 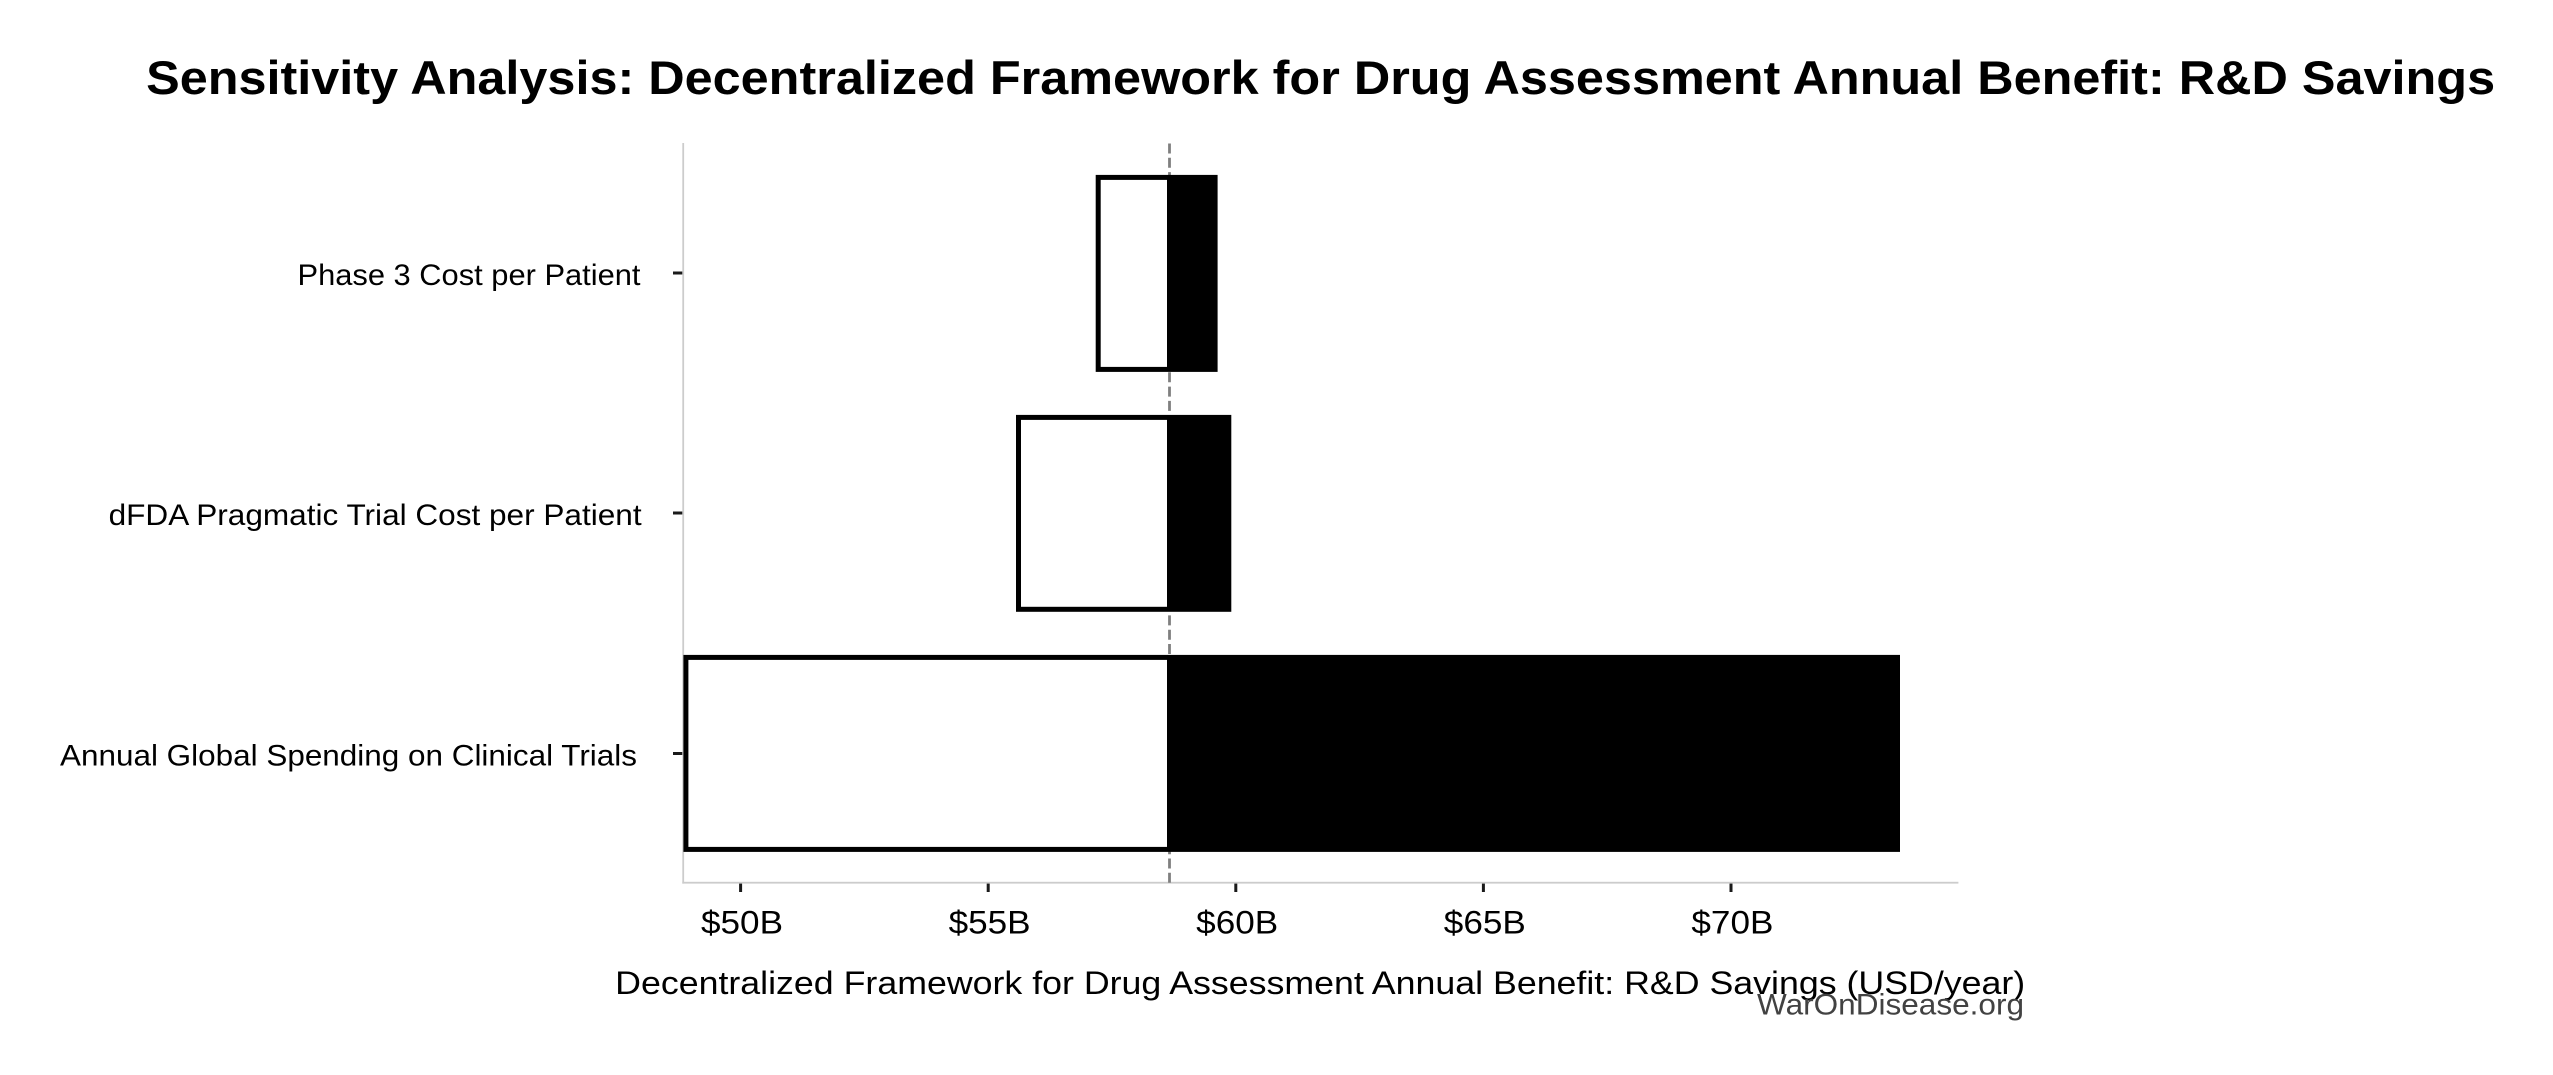 What do you see at coordinates (1485, 923) in the screenshot?
I see `svg-text: $65B` at bounding box center [1485, 923].